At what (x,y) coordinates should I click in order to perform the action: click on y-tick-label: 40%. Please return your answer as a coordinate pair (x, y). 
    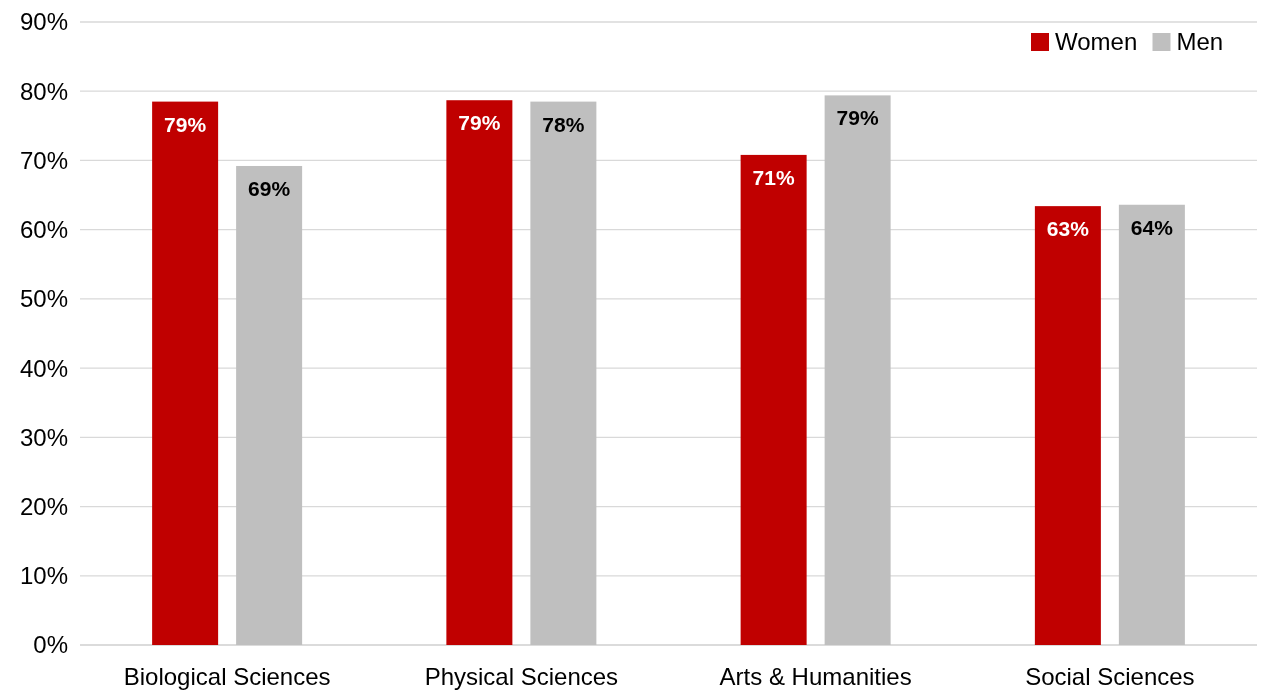
    Looking at the image, I should click on (43, 368).